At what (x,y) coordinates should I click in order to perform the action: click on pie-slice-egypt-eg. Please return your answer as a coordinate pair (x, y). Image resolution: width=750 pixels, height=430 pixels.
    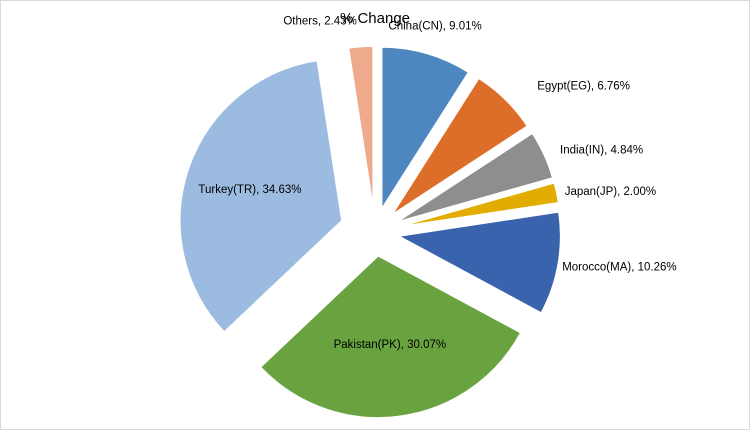
    Looking at the image, I should click on (460, 146).